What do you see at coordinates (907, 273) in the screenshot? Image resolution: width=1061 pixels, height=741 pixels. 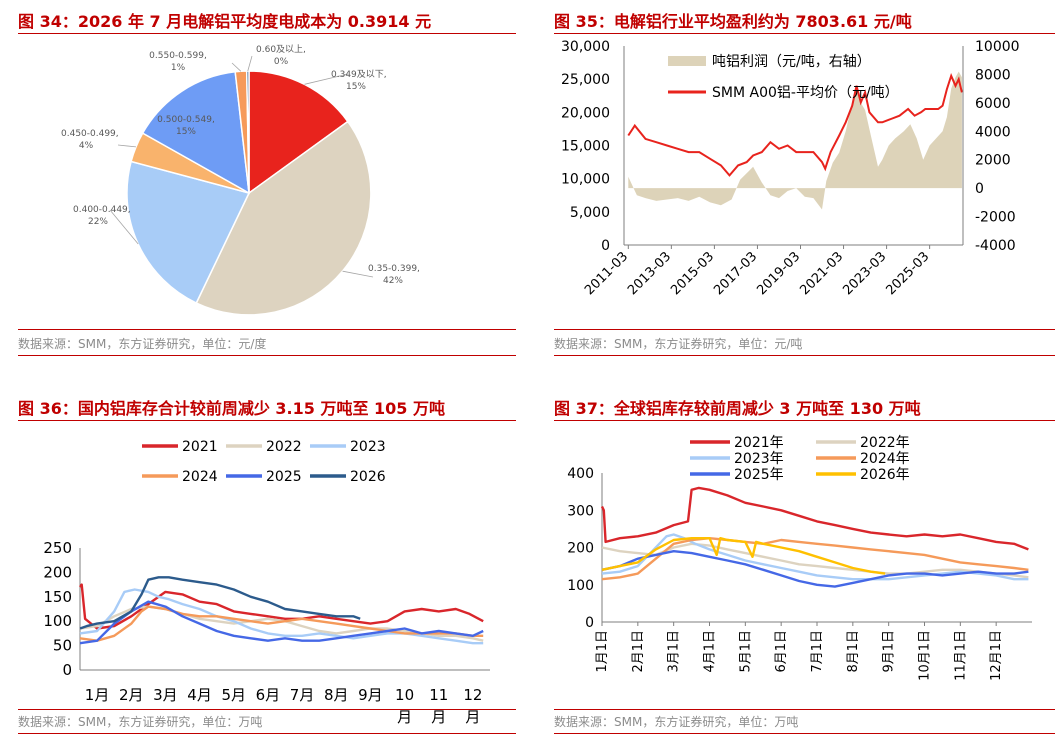 I see `x-tick-label: 2025-03` at bounding box center [907, 273].